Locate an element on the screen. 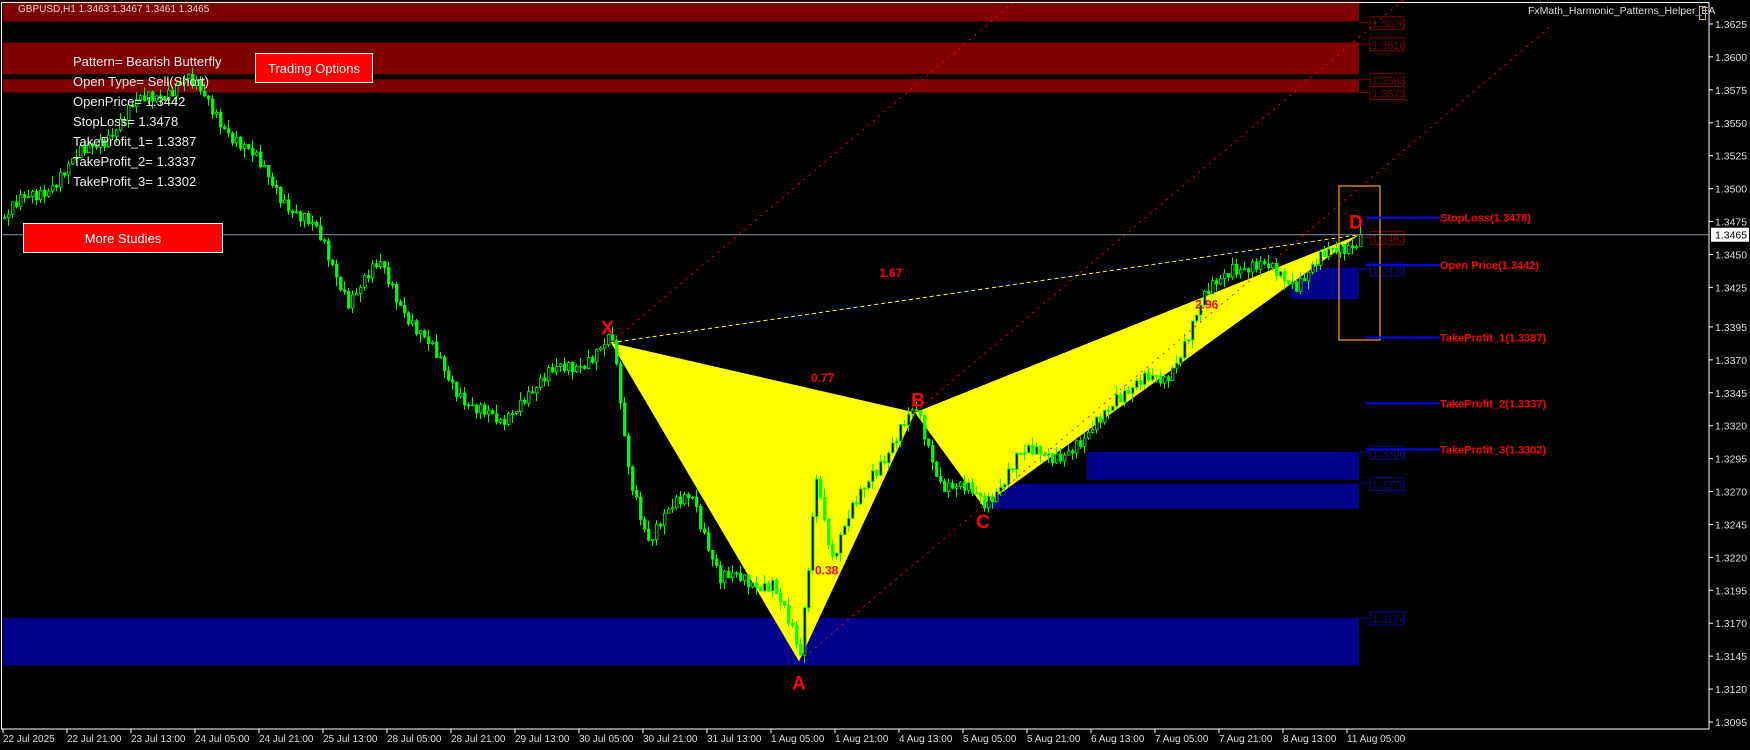 The width and height of the screenshot is (1750, 750). y-tick-label: 1.3525 is located at coordinates (1731, 157).